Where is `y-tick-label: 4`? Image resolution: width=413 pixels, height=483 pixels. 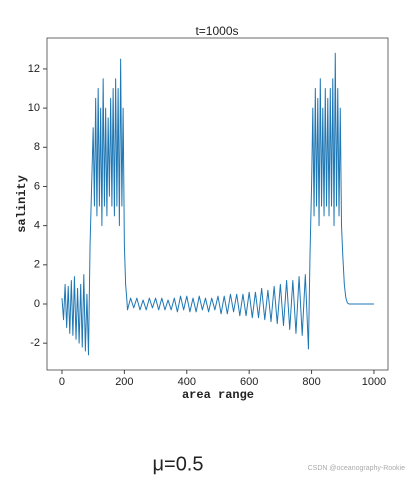
y-tick-label: 4 is located at coordinates (37, 226).